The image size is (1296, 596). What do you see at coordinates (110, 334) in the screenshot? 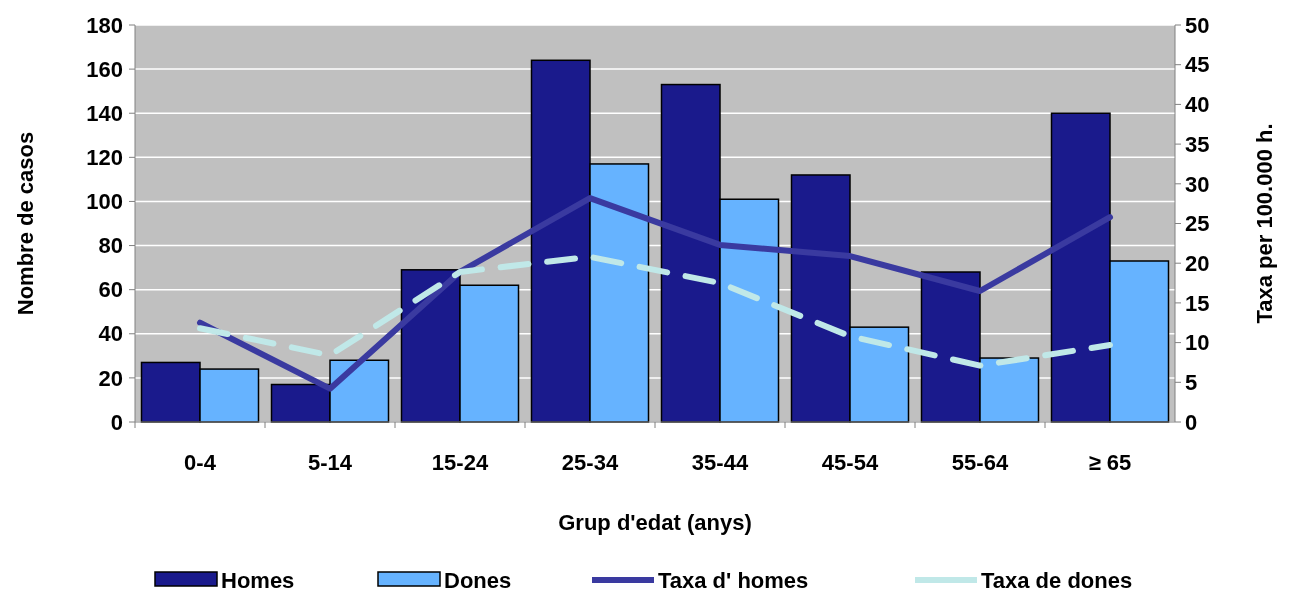
I see `y-tick-label: 40` at bounding box center [110, 334].